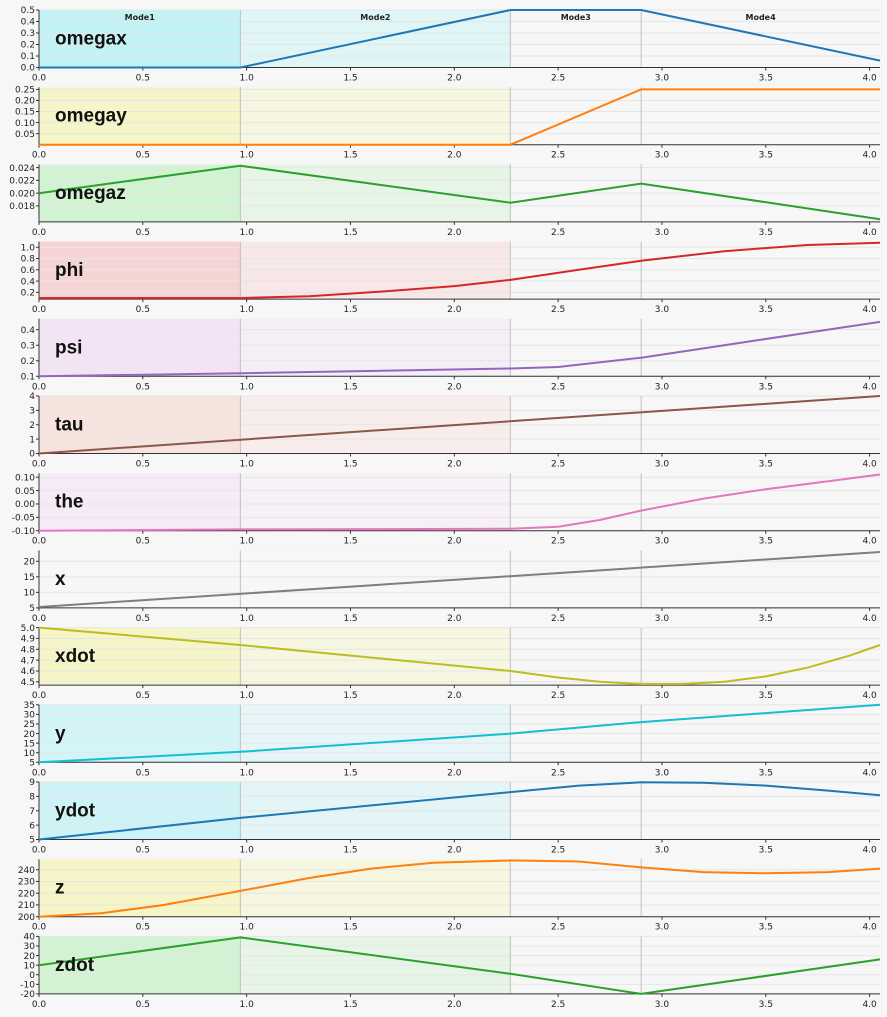 The height and width of the screenshot is (1017, 887). I want to click on y-tick-label: 0.5, so click(28, 11).